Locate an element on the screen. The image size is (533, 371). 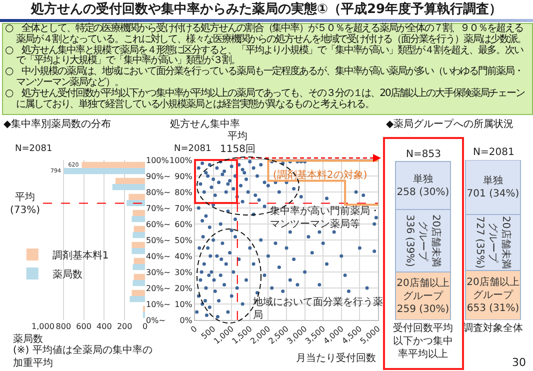
annotation: N=853 is located at coordinates (423, 154).